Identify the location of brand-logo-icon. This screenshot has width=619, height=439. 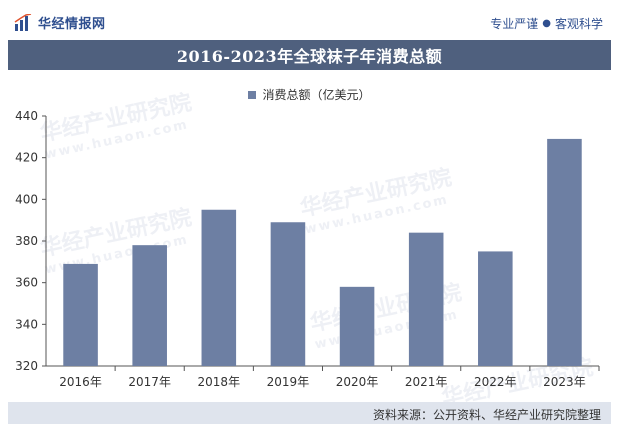
(23, 22).